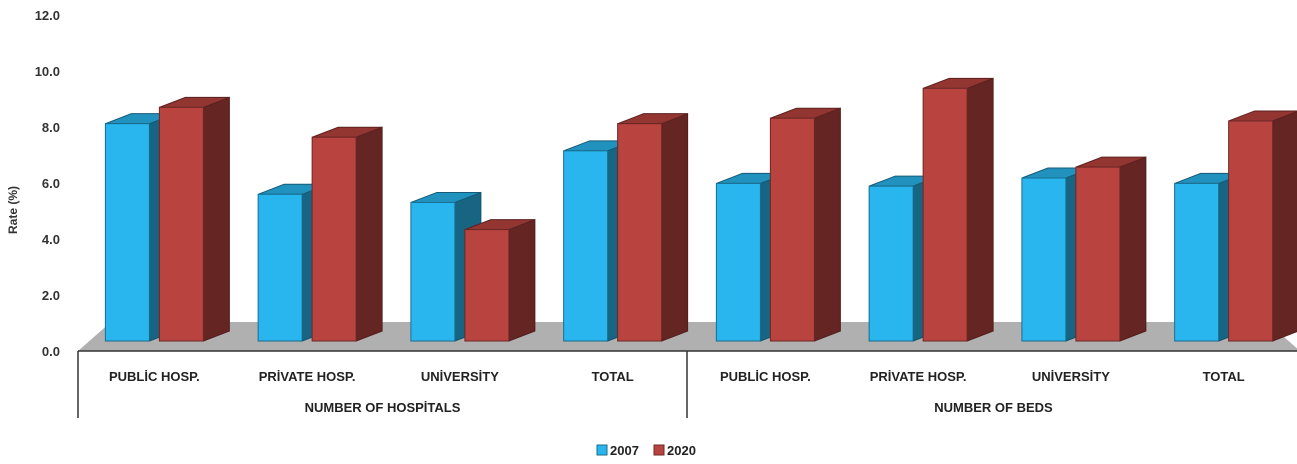 This screenshot has width=1297, height=464. Describe the element at coordinates (624, 450) in the screenshot. I see `legend-label: 2007` at that location.